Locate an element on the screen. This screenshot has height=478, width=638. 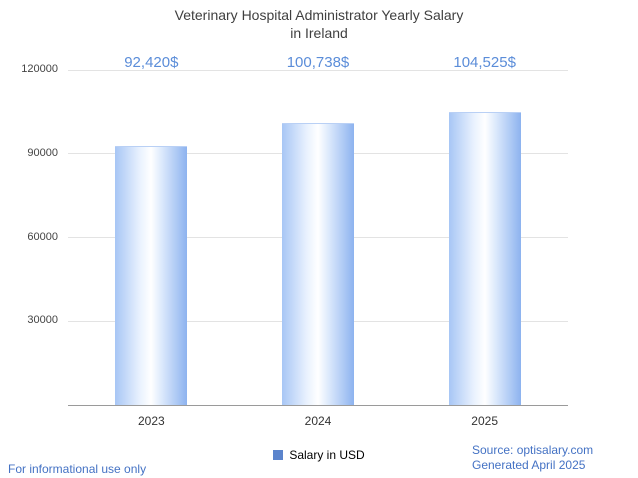
value-label-2023: 92,420$ is located at coordinates (151, 62).